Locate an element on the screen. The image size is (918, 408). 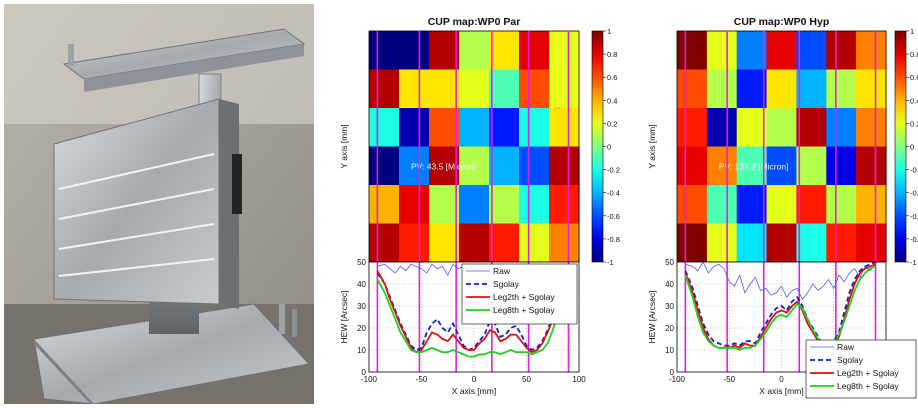
plot-frame is located at coordinates (474, 317).